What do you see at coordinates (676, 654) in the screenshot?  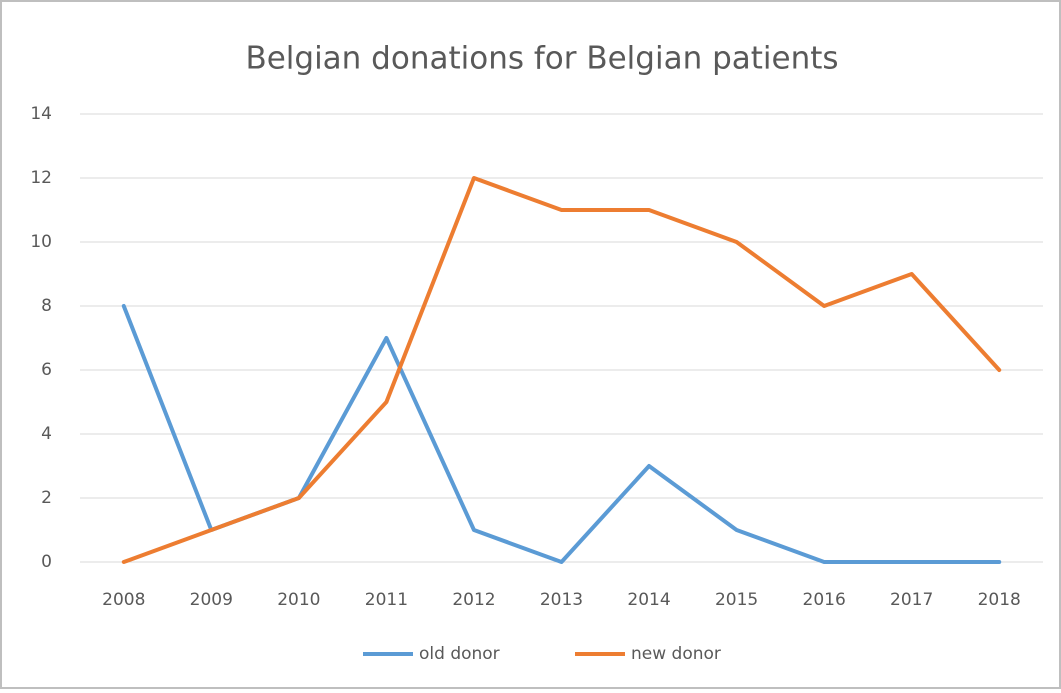 I see `legend-label: new donor` at bounding box center [676, 654].